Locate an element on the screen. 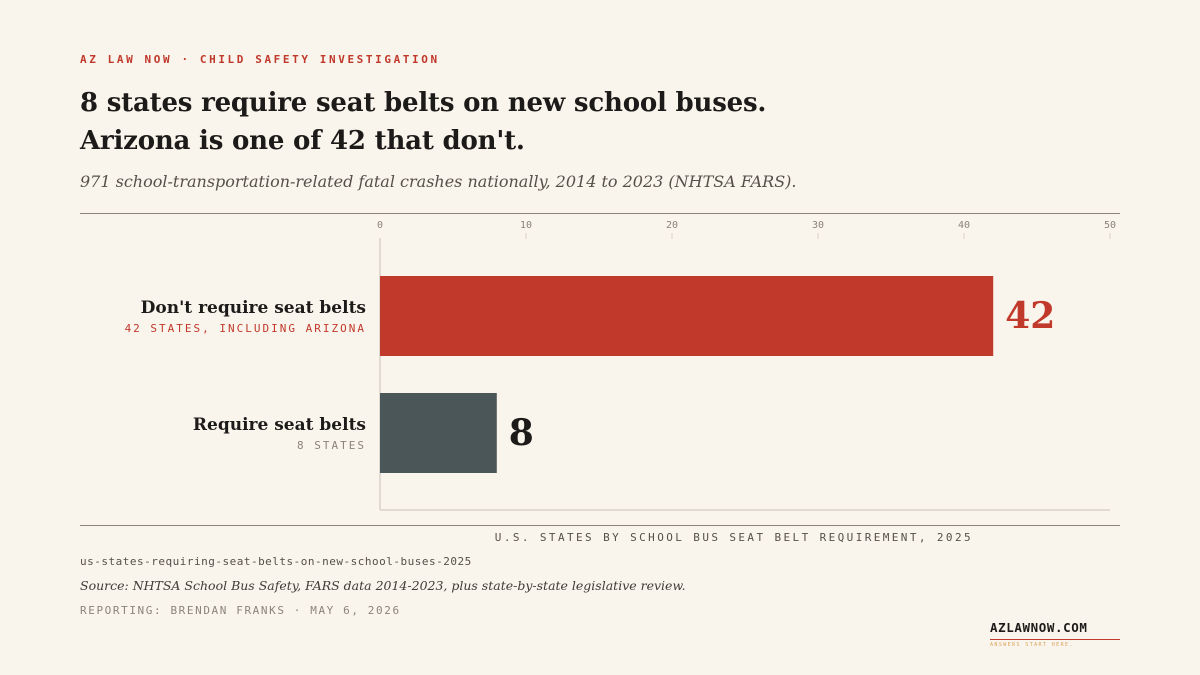 This screenshot has width=1200, height=675. x-tick-label: 10 is located at coordinates (526, 225).